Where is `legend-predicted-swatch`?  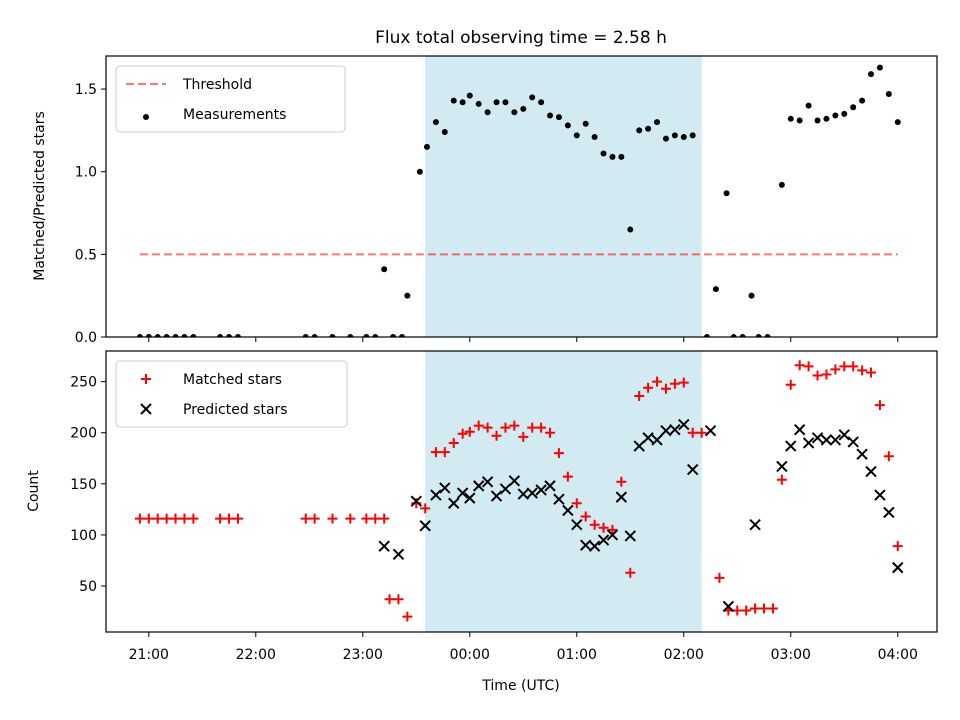 legend-predicted-swatch is located at coordinates (146, 409).